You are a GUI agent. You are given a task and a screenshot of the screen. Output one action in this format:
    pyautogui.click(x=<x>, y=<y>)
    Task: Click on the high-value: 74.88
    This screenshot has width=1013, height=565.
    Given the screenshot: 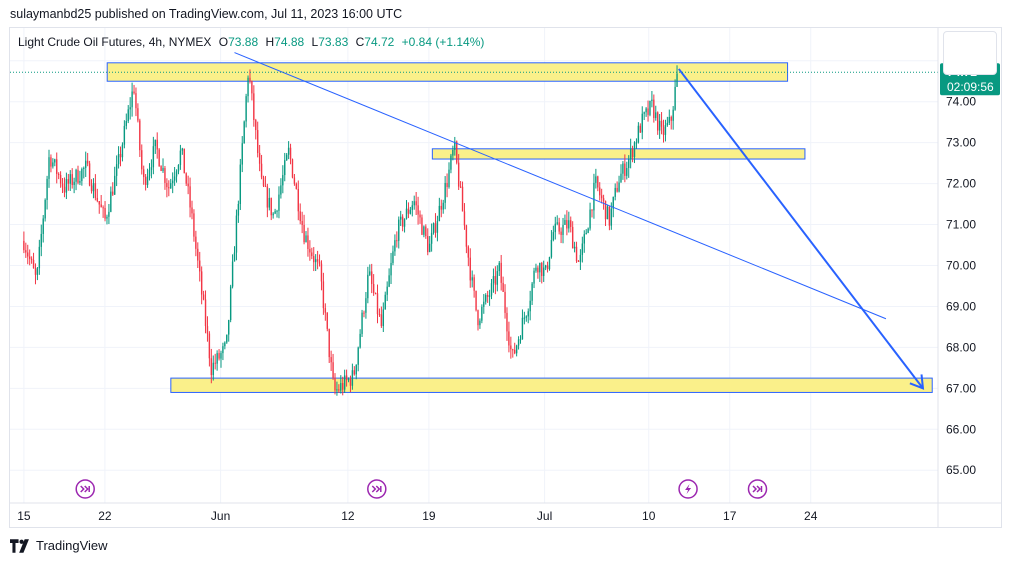 What is the action you would take?
    pyautogui.click(x=289, y=42)
    